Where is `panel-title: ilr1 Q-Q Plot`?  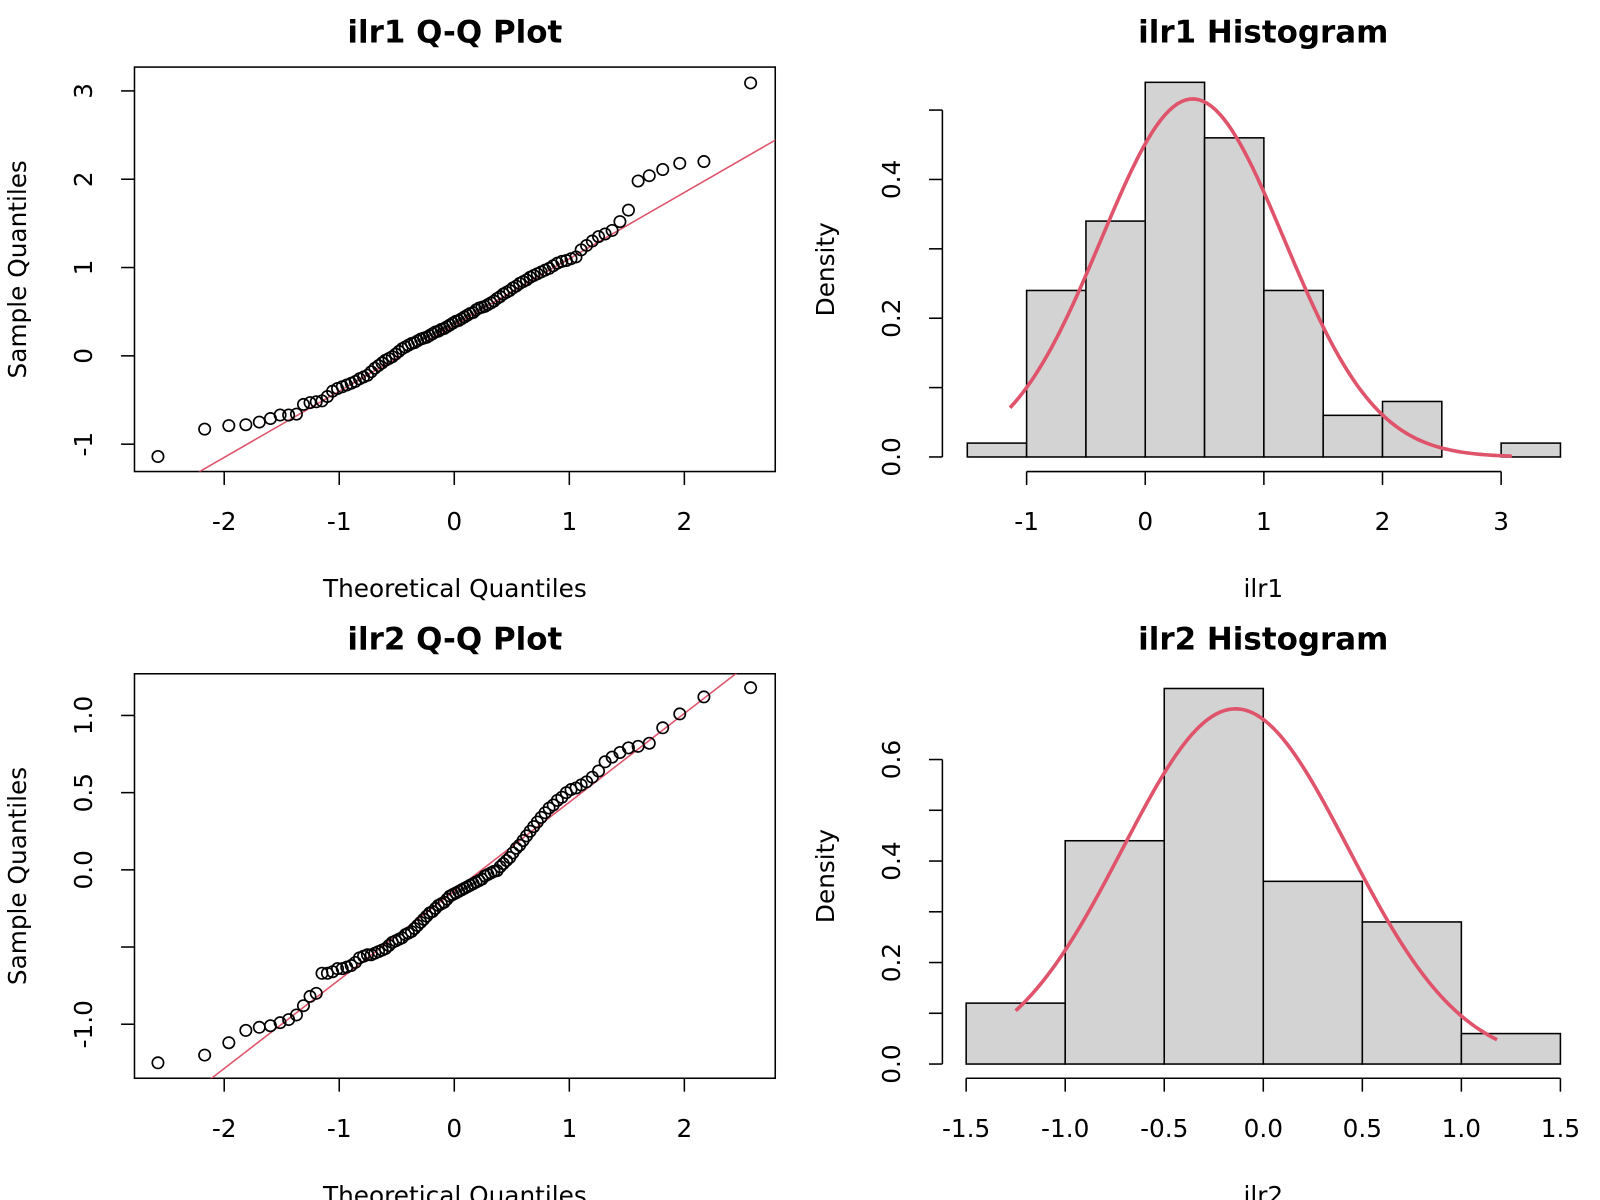
panel-title: ilr1 Q-Q Plot is located at coordinates (454, 33).